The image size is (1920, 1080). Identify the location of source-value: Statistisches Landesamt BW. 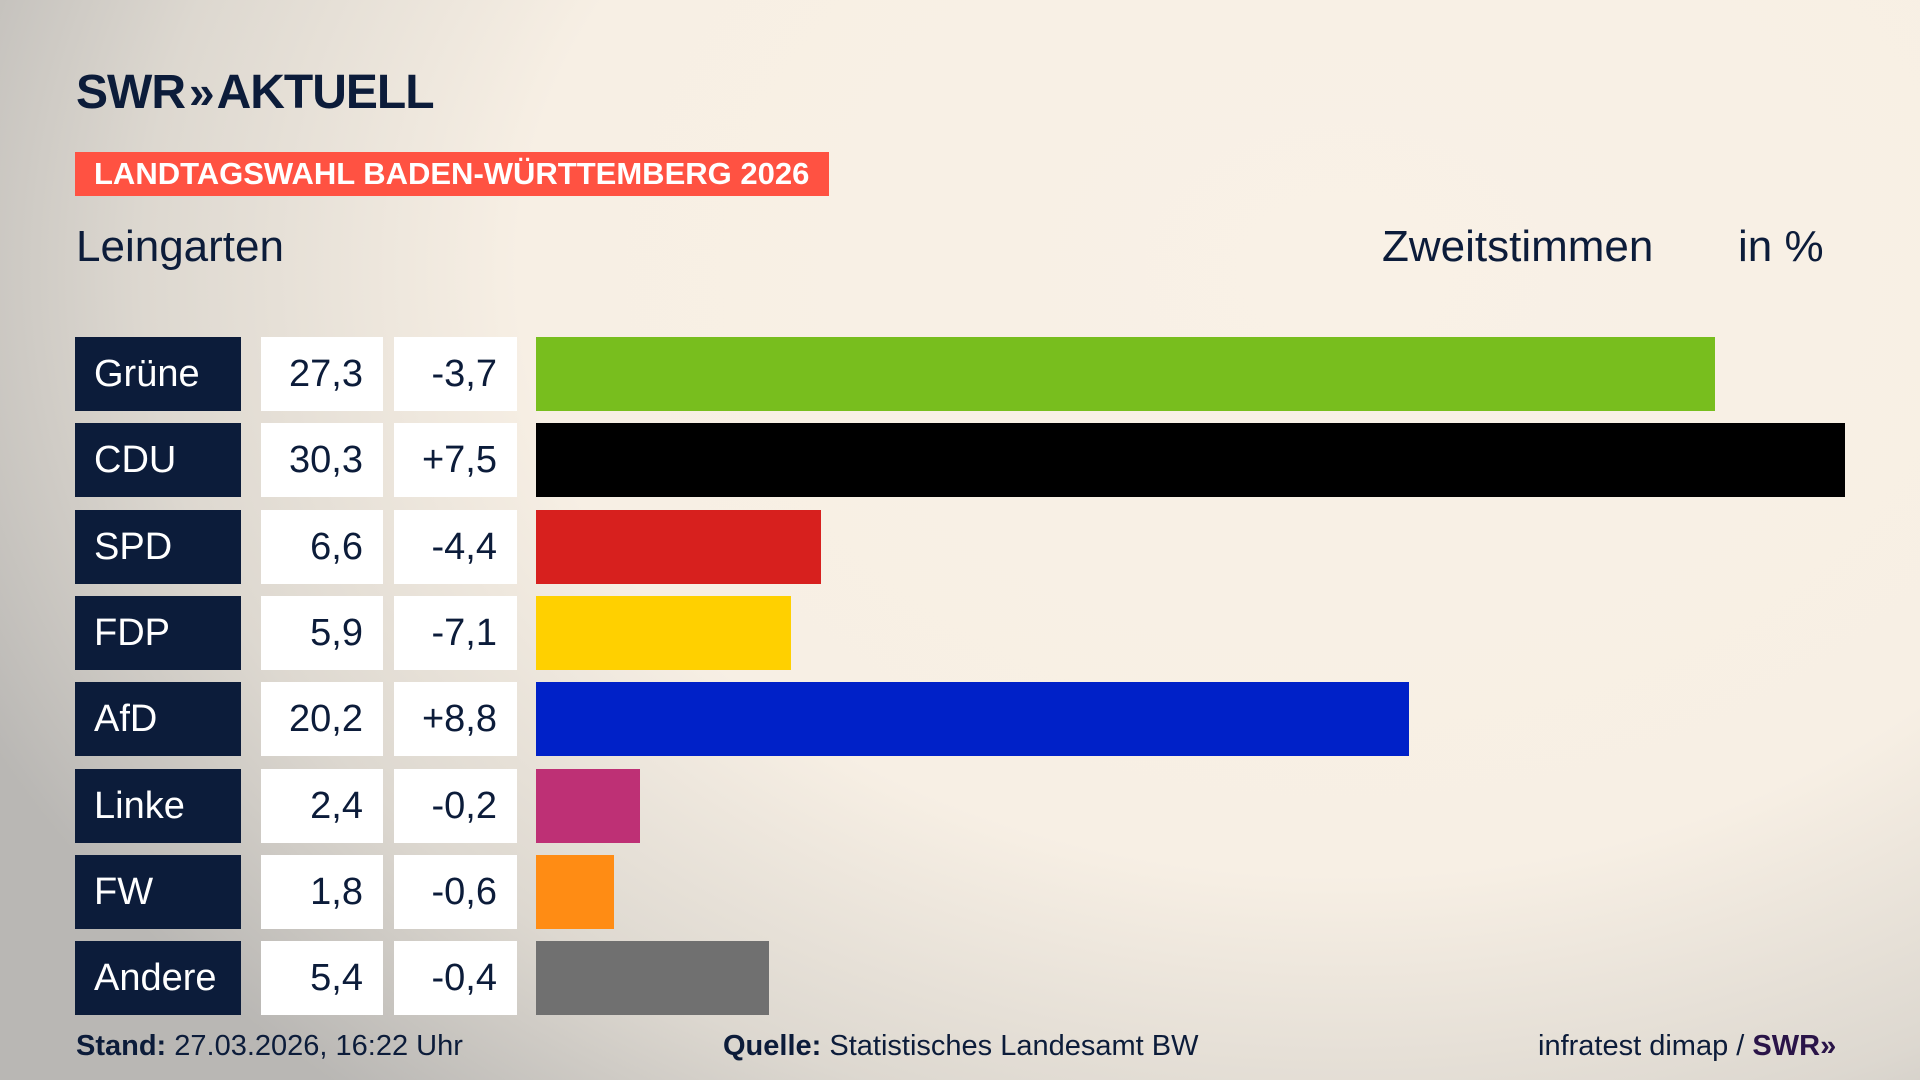
(1014, 1046).